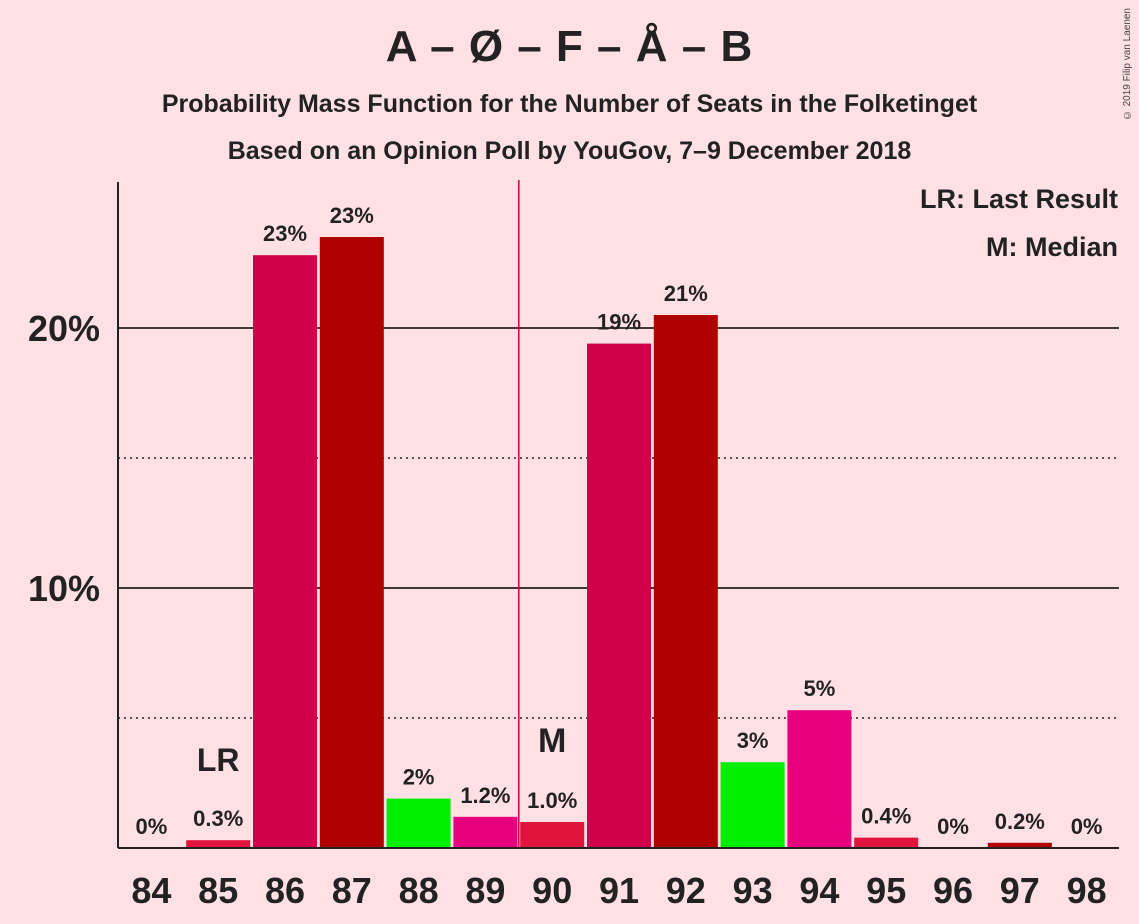 The height and width of the screenshot is (924, 1139). I want to click on y-tick-label: 20%, so click(64, 328).